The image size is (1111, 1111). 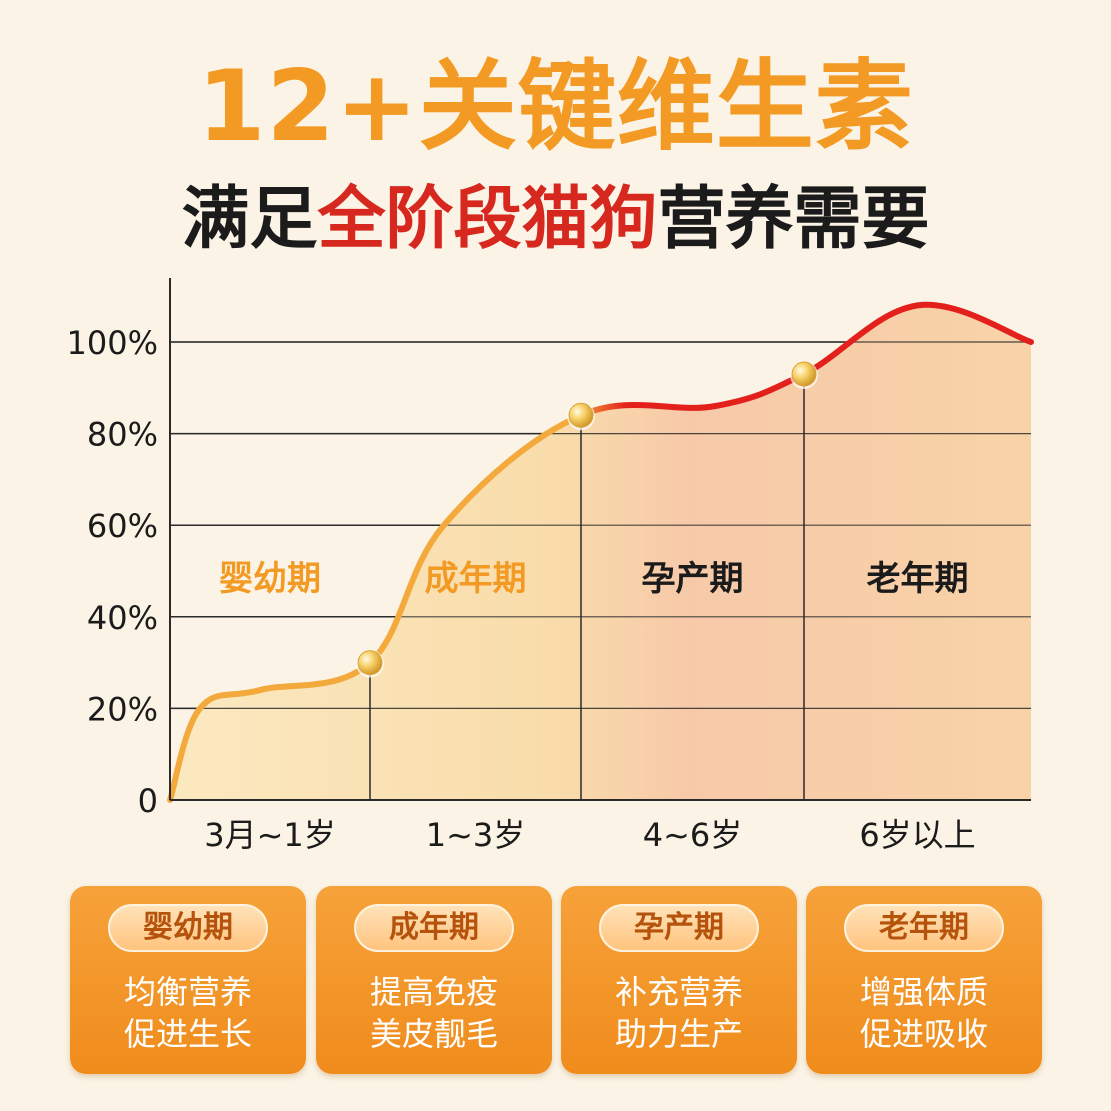 I want to click on card-pregnancy: 孕产期 补充营养 助力生产, so click(x=679, y=980).